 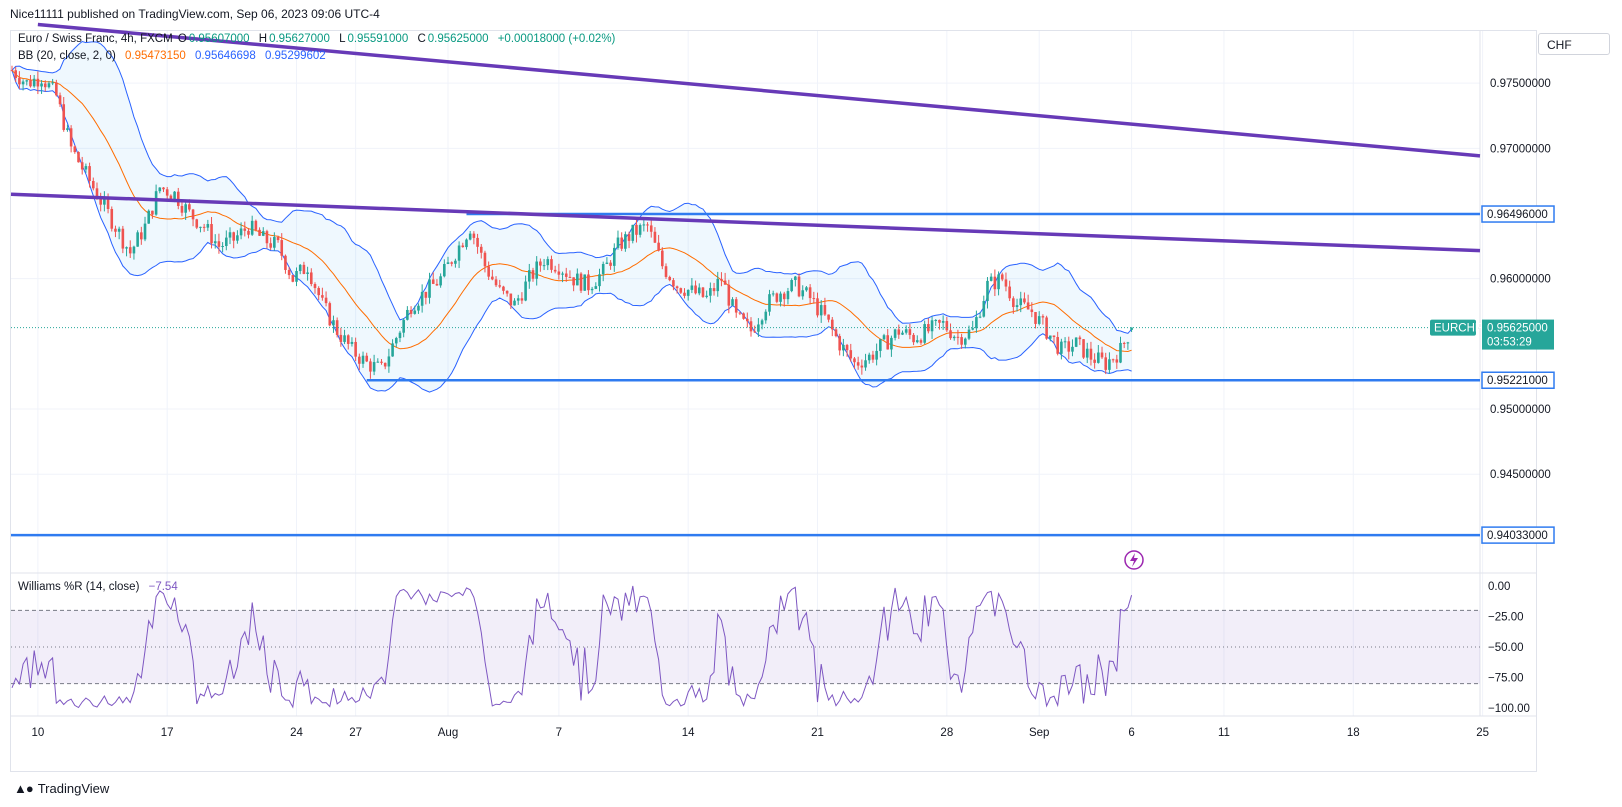 What do you see at coordinates (155, 56) in the screenshot?
I see `bb-basis-value: 0.95473150` at bounding box center [155, 56].